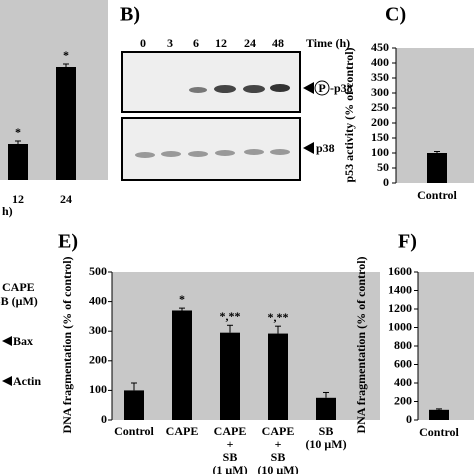 Image resolution: width=474 pixels, height=474 pixels. Describe the element at coordinates (229, 468) in the screenshot. I see `x-tick-label: (1 μM)` at that location.